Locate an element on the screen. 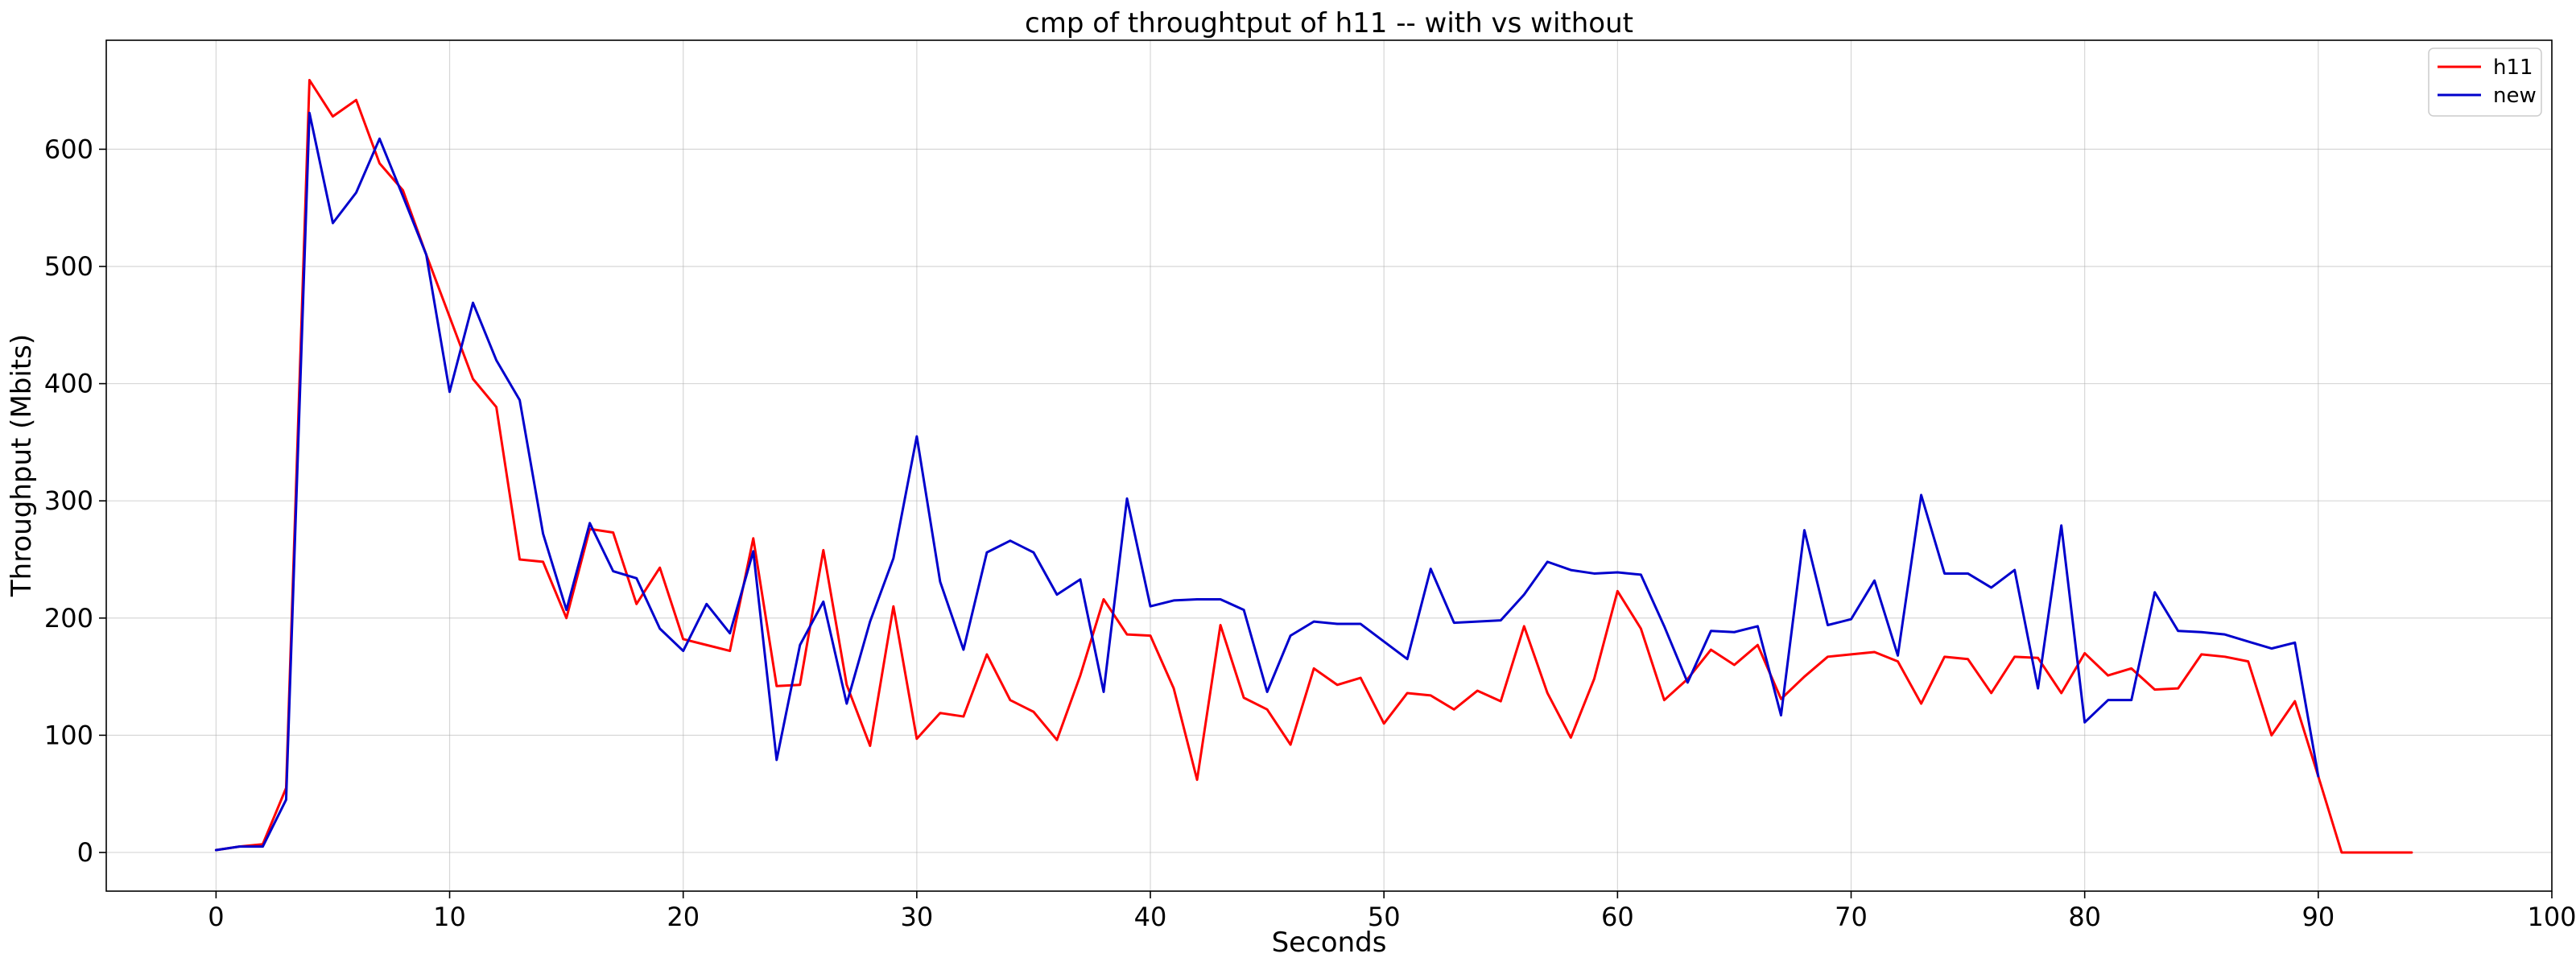  x-tick-label: 60 is located at coordinates (1617, 917).